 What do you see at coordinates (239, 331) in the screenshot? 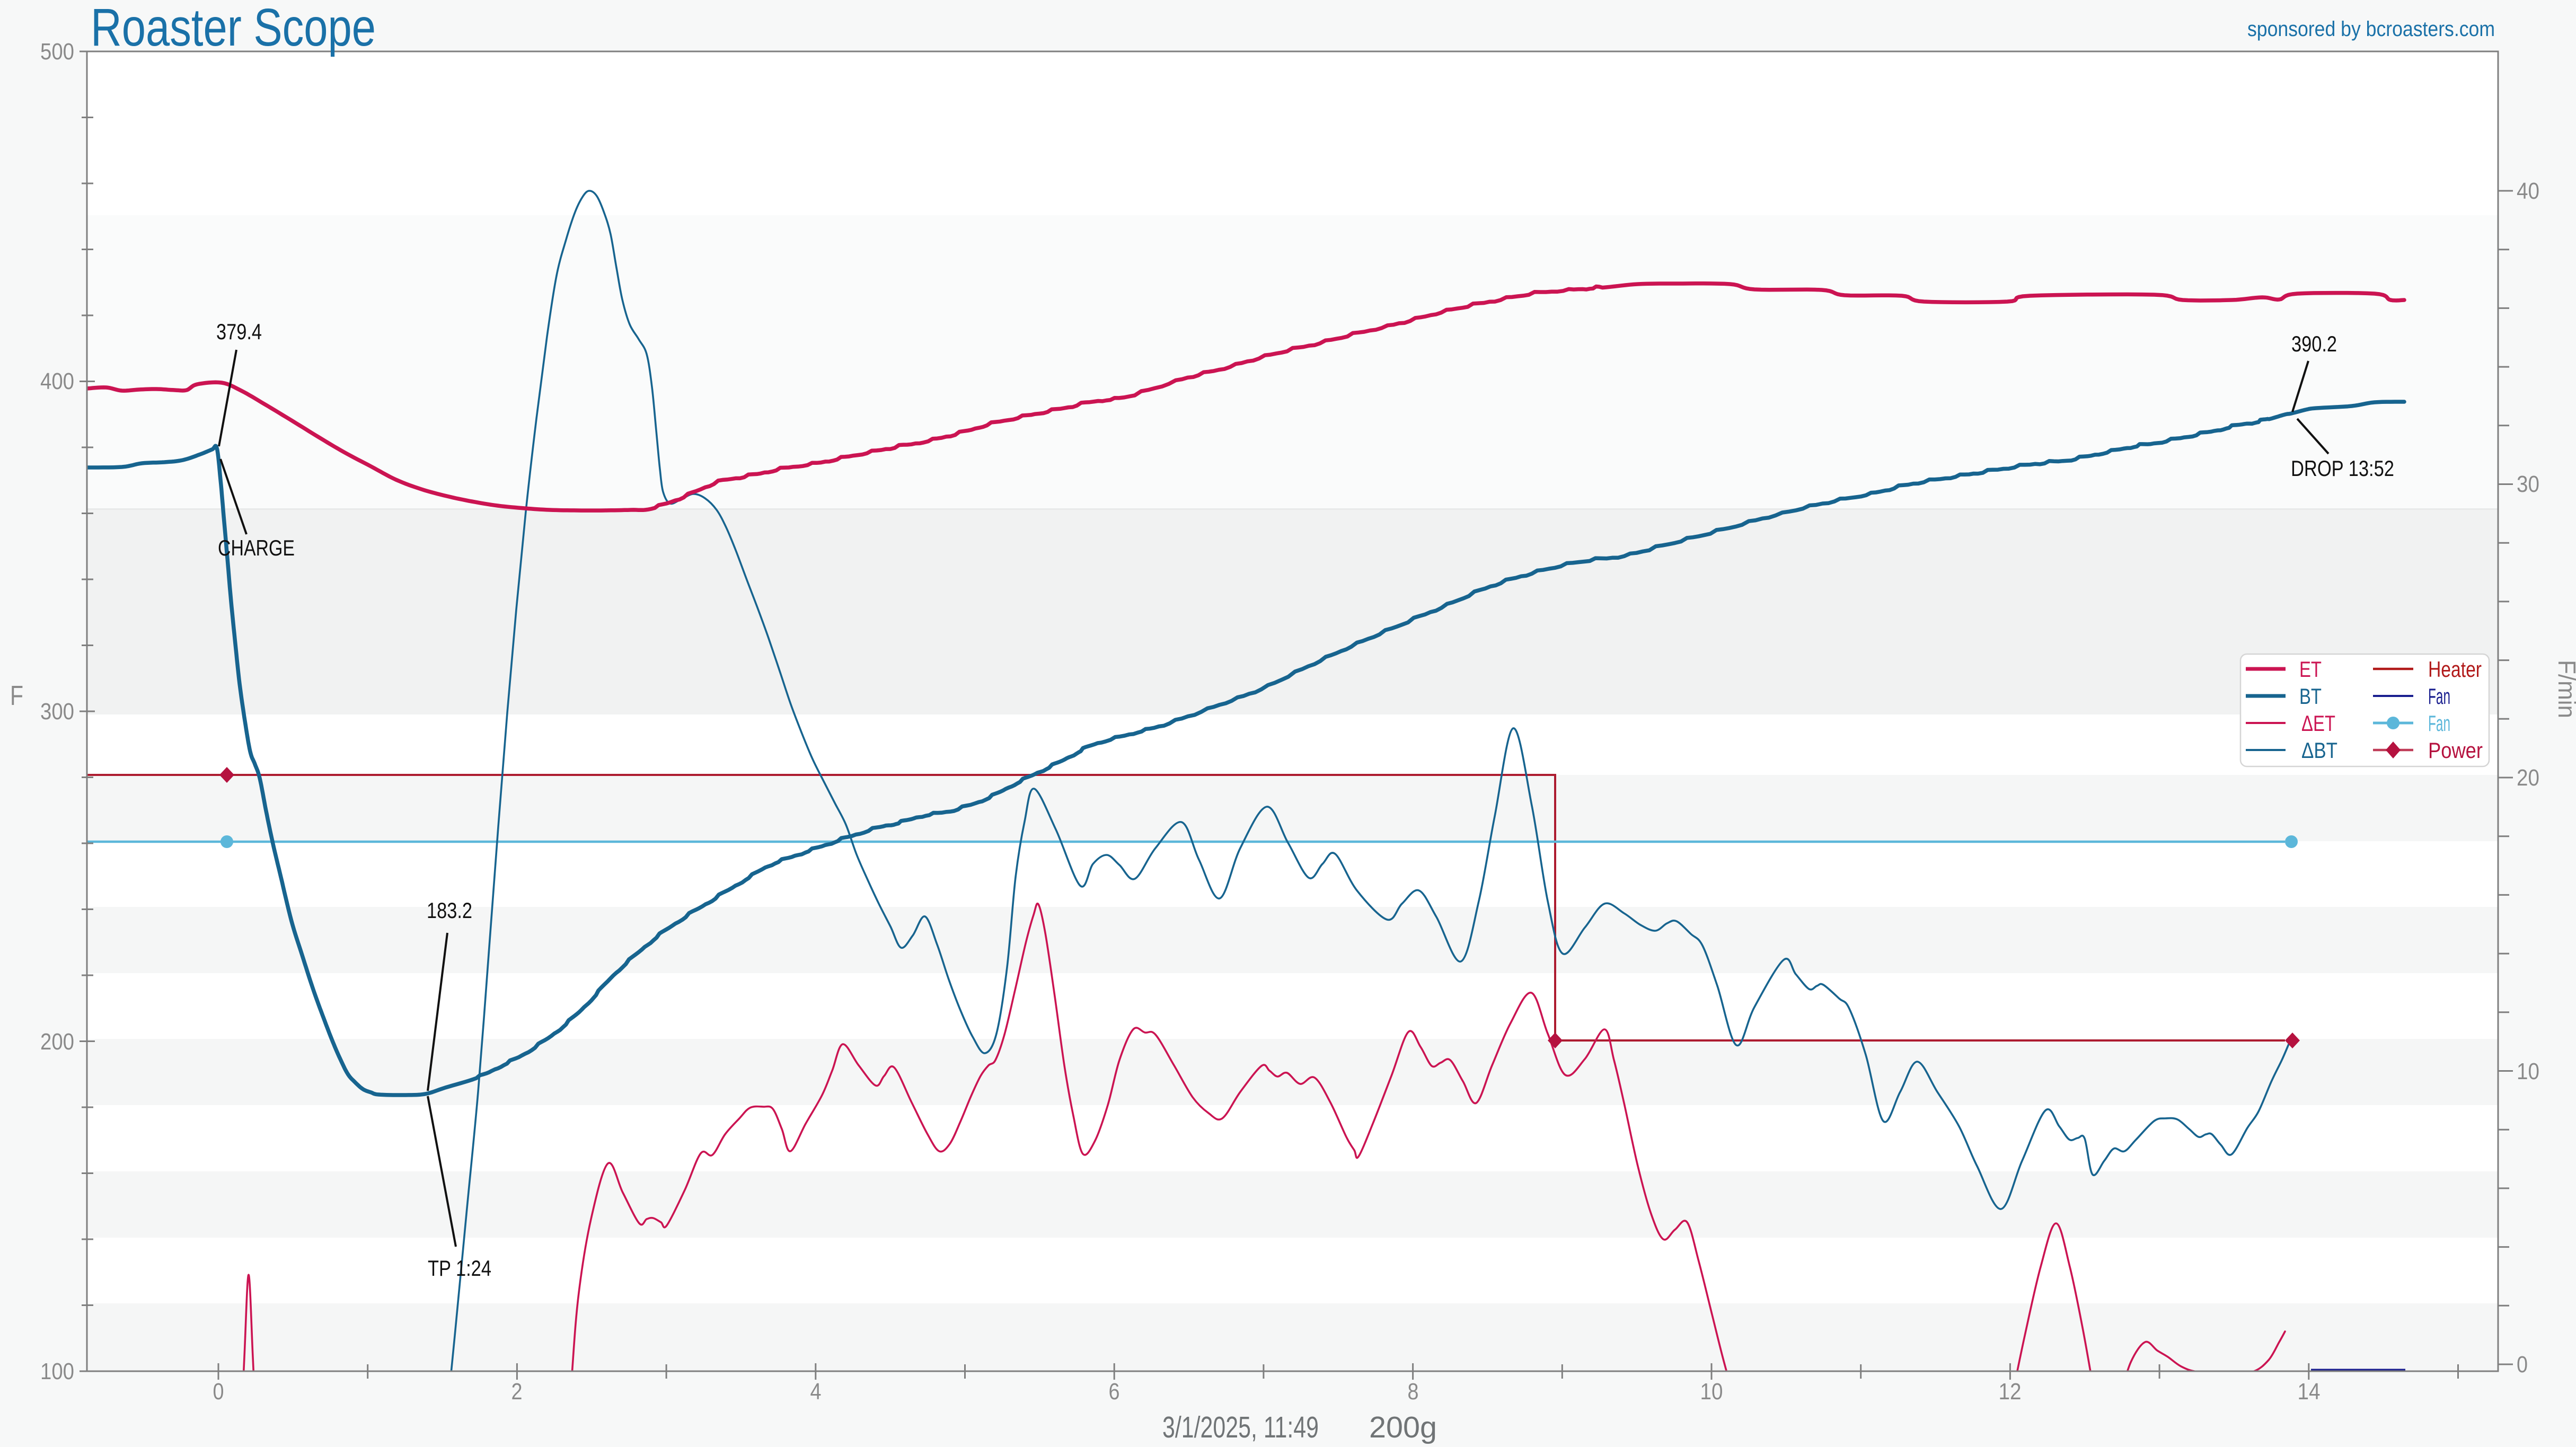
I see `svg-text: 379.4` at bounding box center [239, 331].